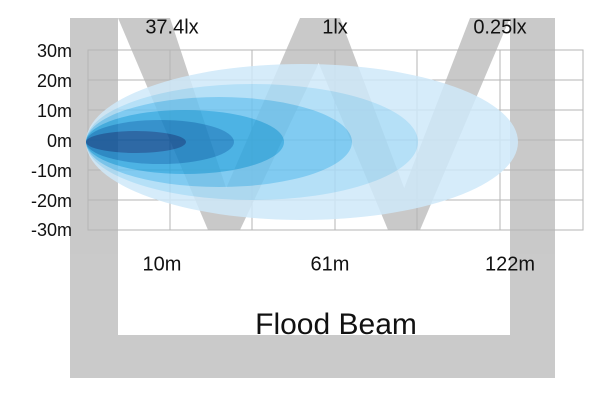  What do you see at coordinates (335, 27) in the screenshot?
I see `illuminance-label: 1lx` at bounding box center [335, 27].